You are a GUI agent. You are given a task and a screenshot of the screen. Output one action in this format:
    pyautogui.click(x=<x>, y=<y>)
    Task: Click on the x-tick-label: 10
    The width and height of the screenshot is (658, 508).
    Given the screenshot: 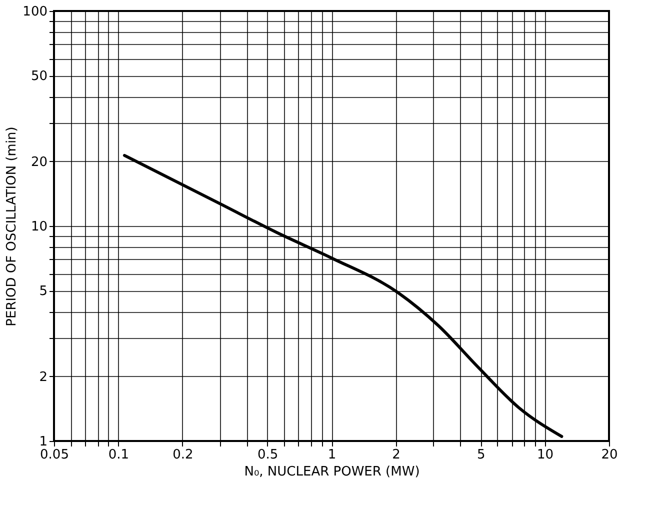 What is the action you would take?
    pyautogui.click(x=545, y=455)
    